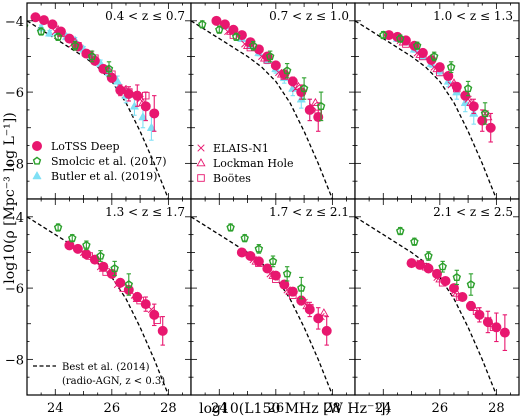 This screenshot has width=520, height=419. I want to click on x-axis-label: log10(L150 MHz [W Hz⁻¹]), so click(295, 409).